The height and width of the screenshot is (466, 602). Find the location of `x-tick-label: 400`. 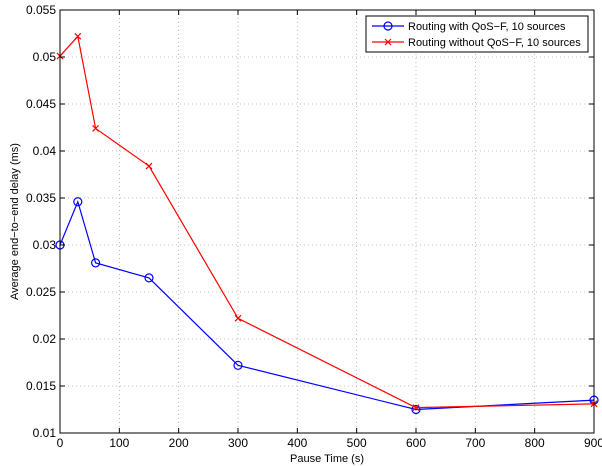

x-tick-label: 400 is located at coordinates (297, 443).